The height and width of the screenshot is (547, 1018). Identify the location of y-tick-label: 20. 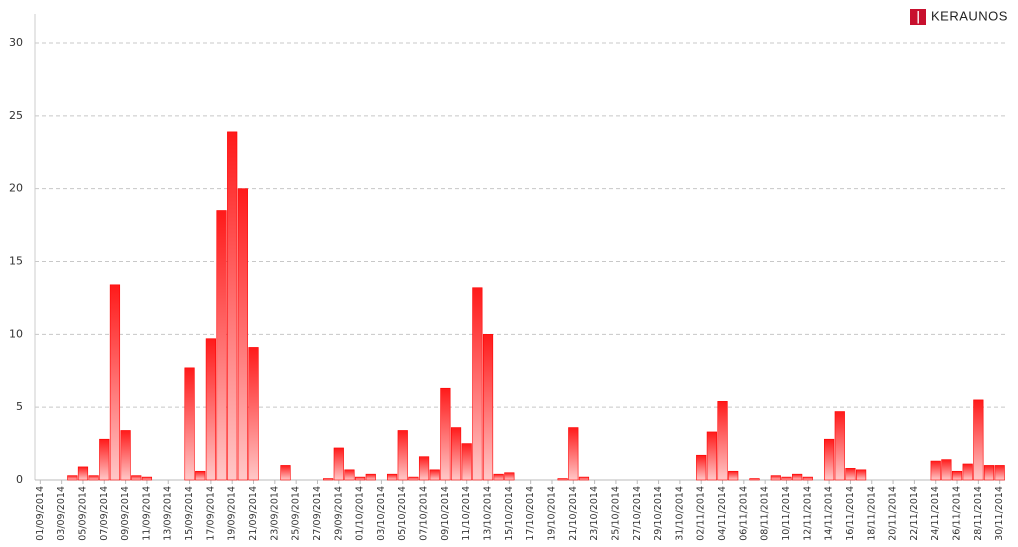
(16, 188).